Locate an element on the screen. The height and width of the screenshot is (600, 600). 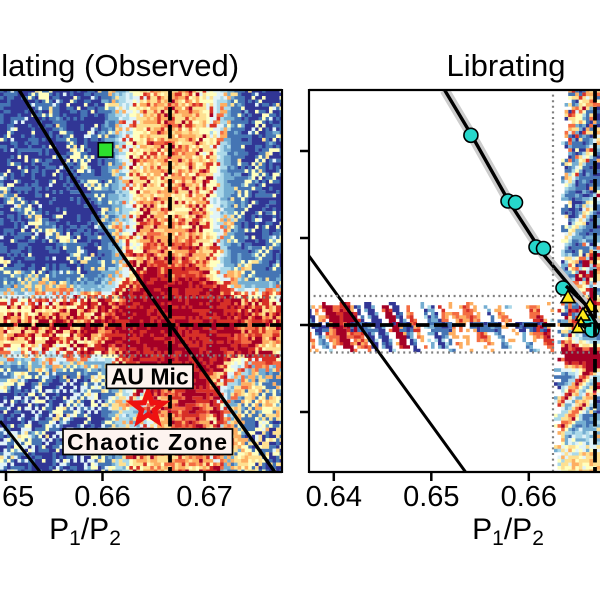
svg-text: 0.67 is located at coordinates (204, 497).